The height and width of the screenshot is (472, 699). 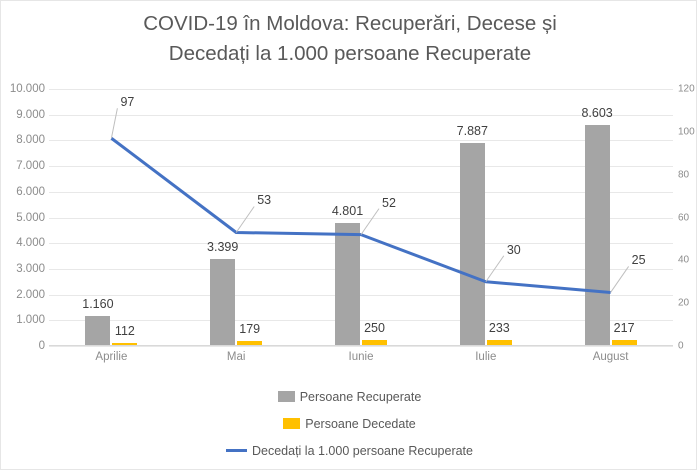 I want to click on bar-label-deaths: 217, so click(x=624, y=328).